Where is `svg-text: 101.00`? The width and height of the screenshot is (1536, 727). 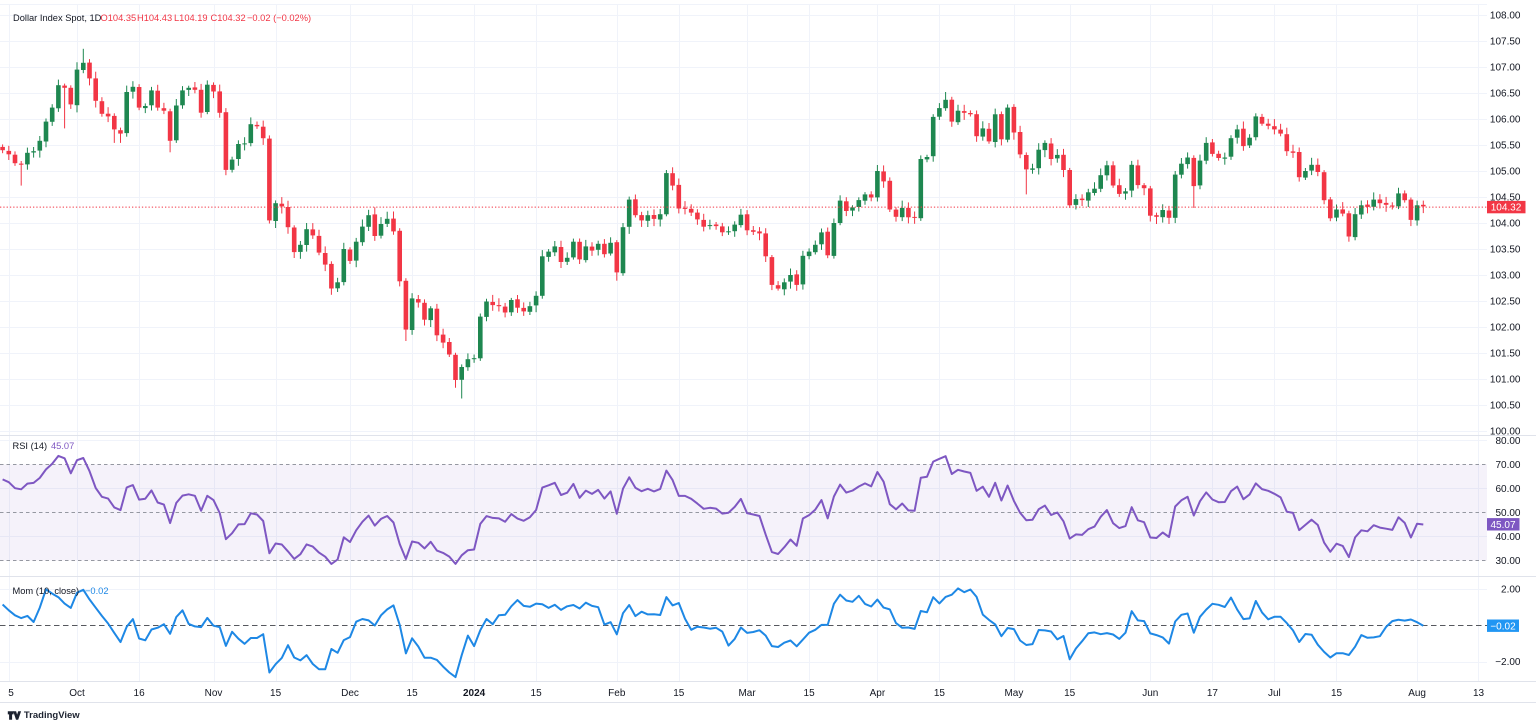
svg-text: 101.00 is located at coordinates (1505, 380).